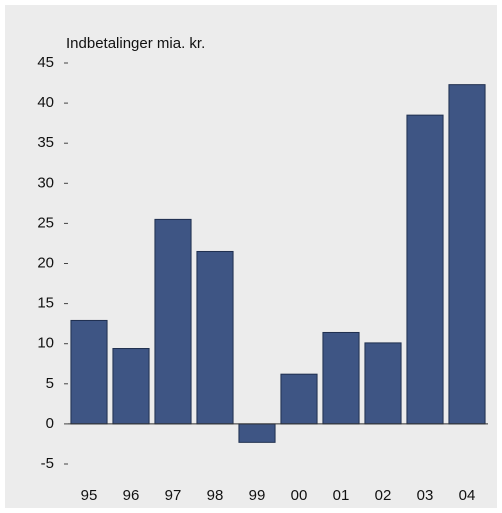 The height and width of the screenshot is (513, 502). Describe the element at coordinates (45, 262) in the screenshot. I see `y-tick-label: 20` at that location.